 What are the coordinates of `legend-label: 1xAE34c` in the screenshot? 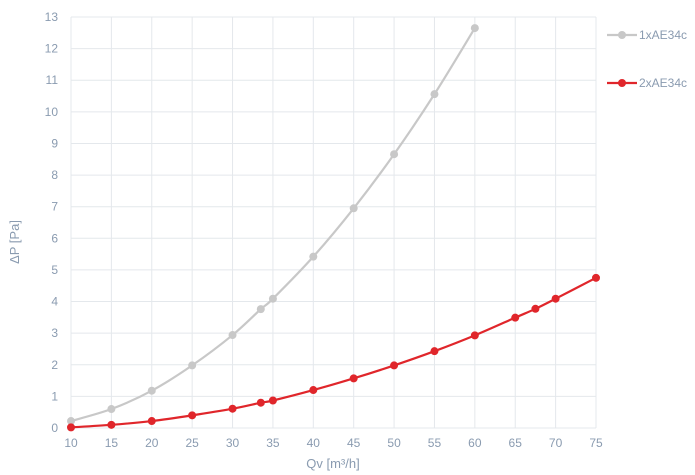 It's located at (663, 35).